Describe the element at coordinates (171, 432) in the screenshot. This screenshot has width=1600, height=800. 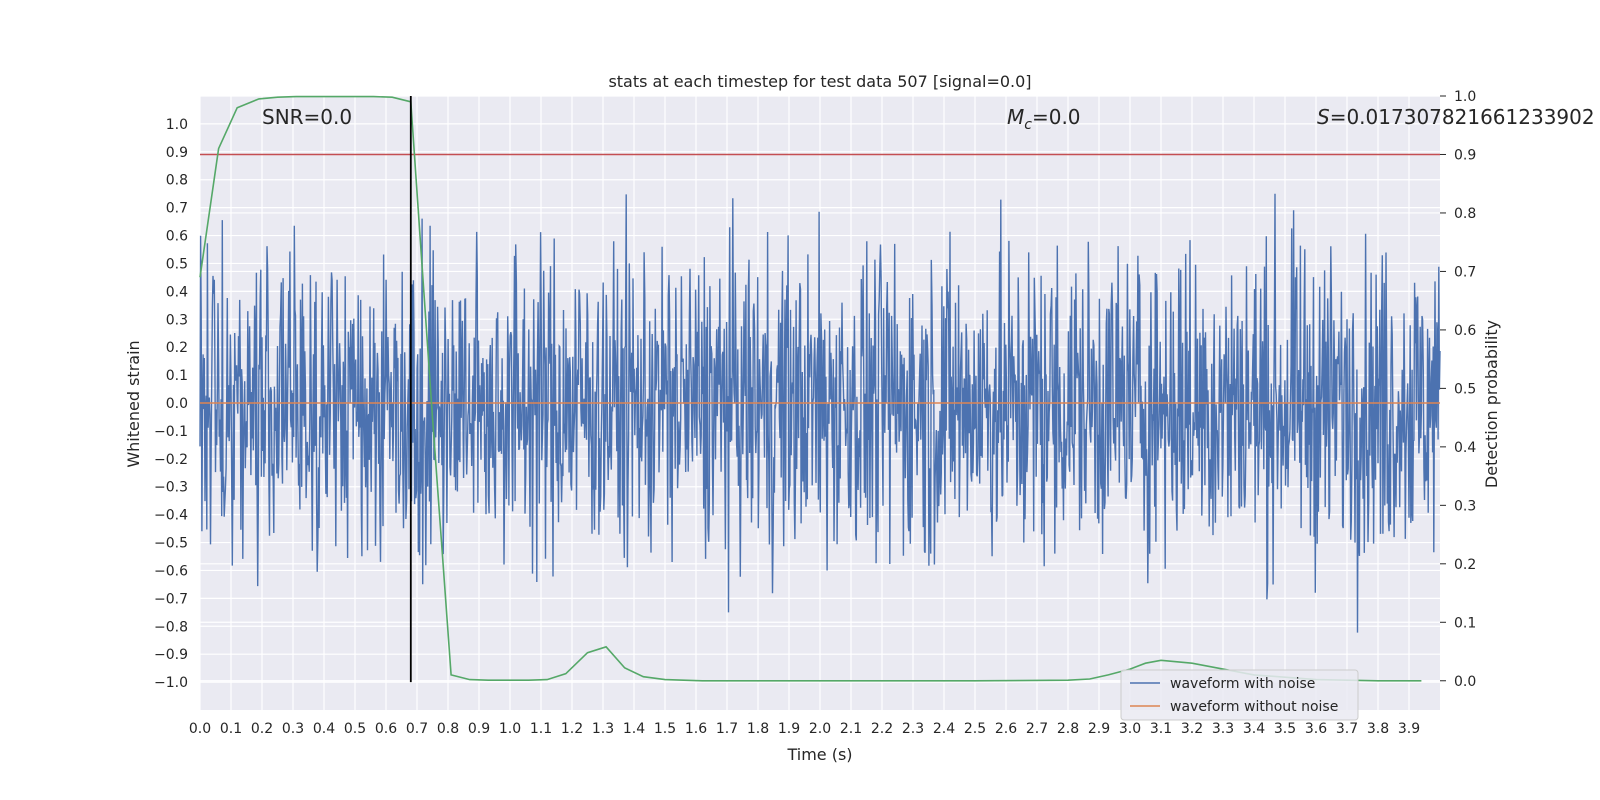
I see `y-tick-label: −0.1` at that location.